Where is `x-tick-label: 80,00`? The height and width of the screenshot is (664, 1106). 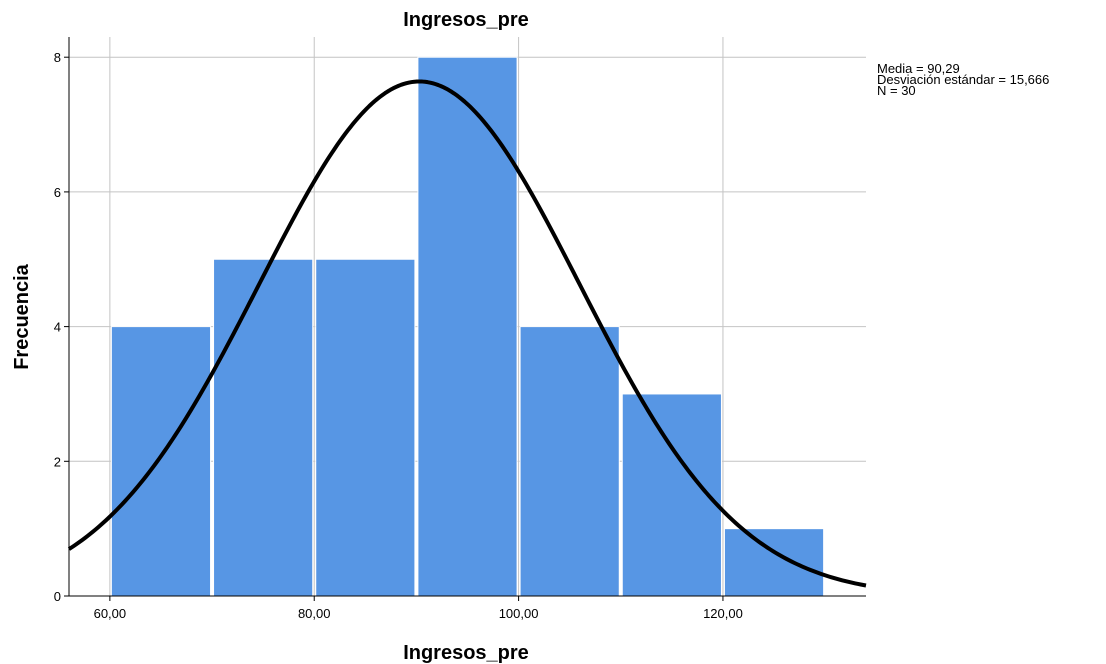
x-tick-label: 80,00 is located at coordinates (314, 613).